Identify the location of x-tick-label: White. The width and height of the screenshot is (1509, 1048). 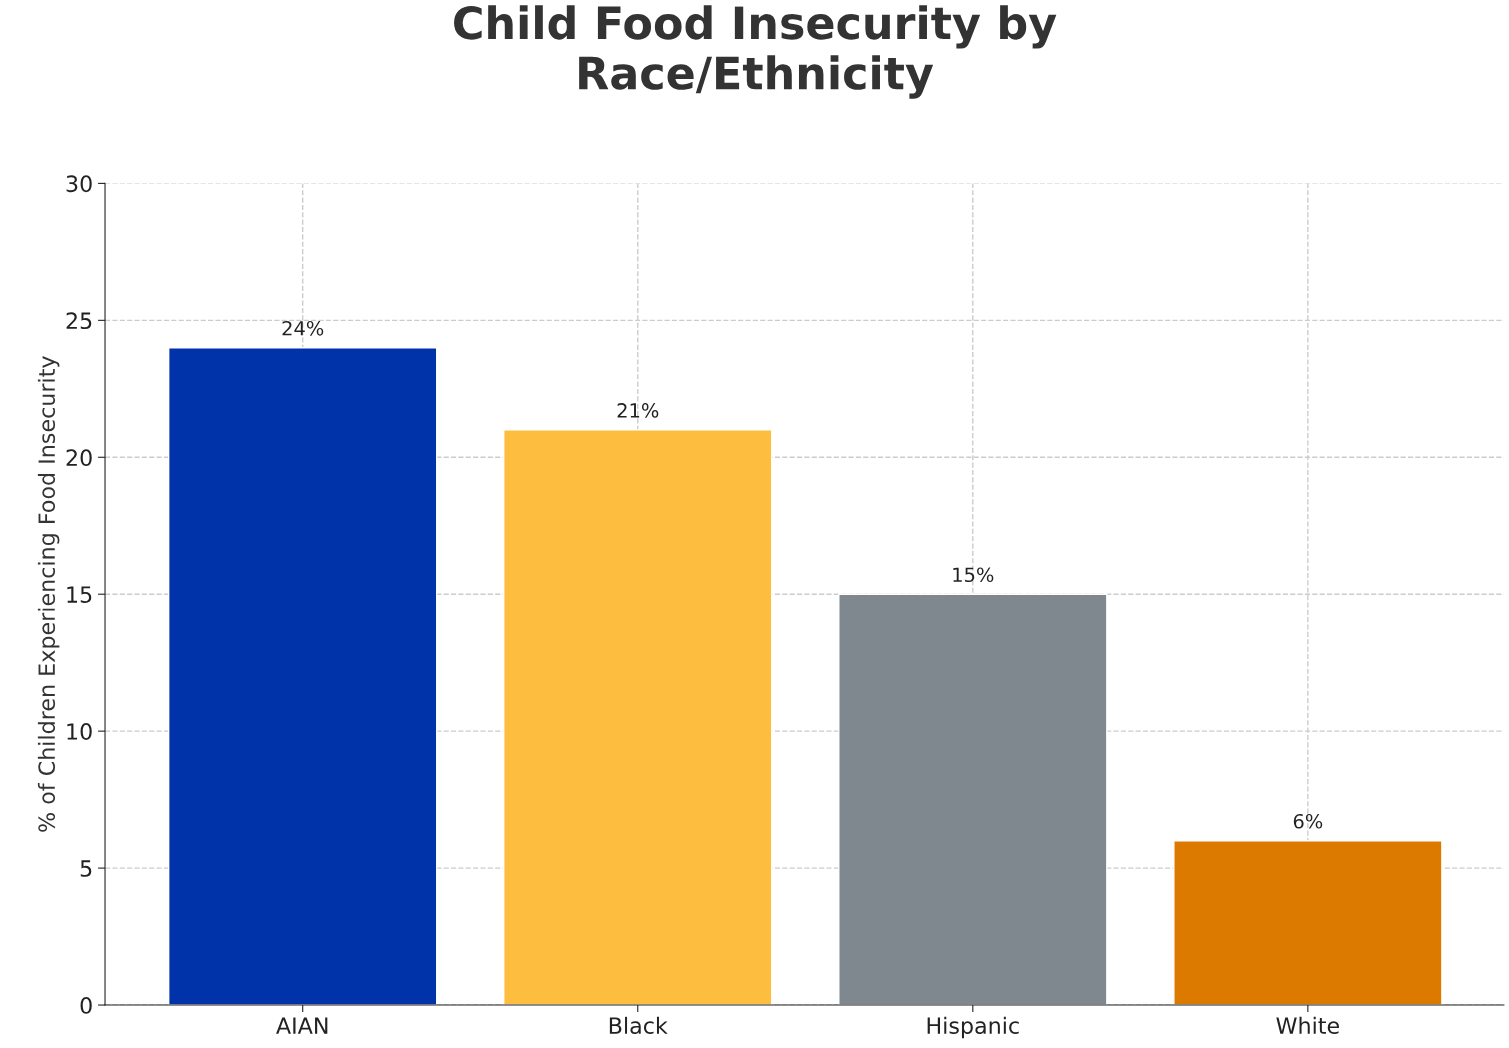
(1307, 1025).